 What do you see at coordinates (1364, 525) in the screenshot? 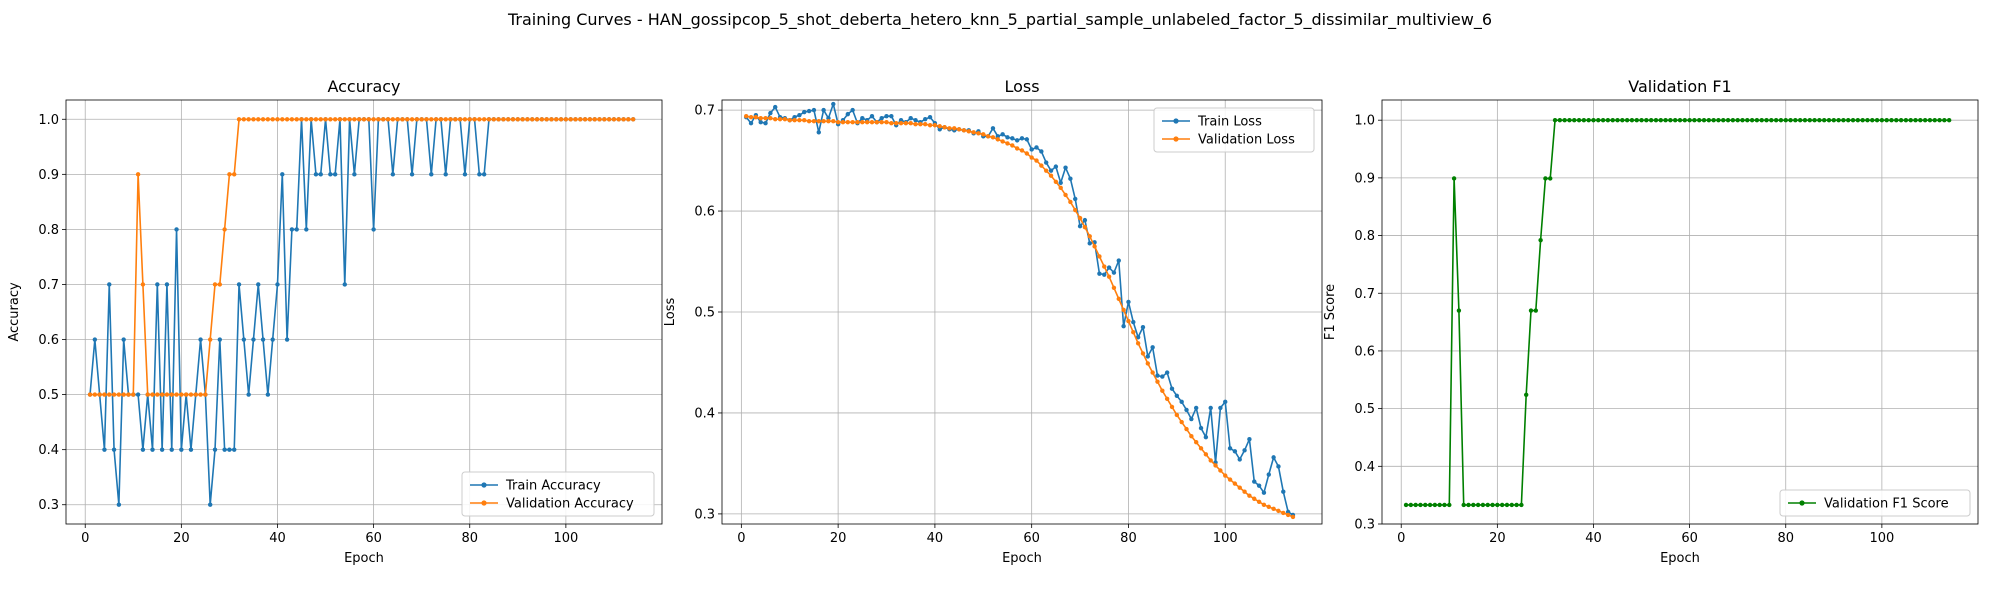
I see `y-tick-label: 0.3` at bounding box center [1364, 525].